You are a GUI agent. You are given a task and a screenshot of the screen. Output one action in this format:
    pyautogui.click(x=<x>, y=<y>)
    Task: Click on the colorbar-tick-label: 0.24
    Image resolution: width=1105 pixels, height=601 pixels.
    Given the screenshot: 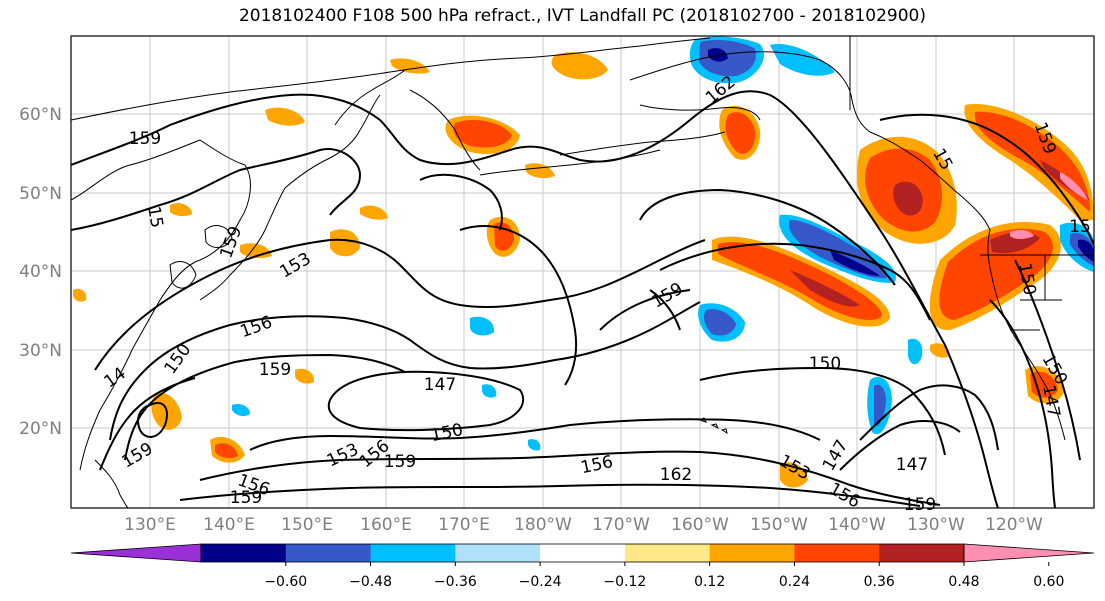 What is the action you would take?
    pyautogui.click(x=794, y=582)
    